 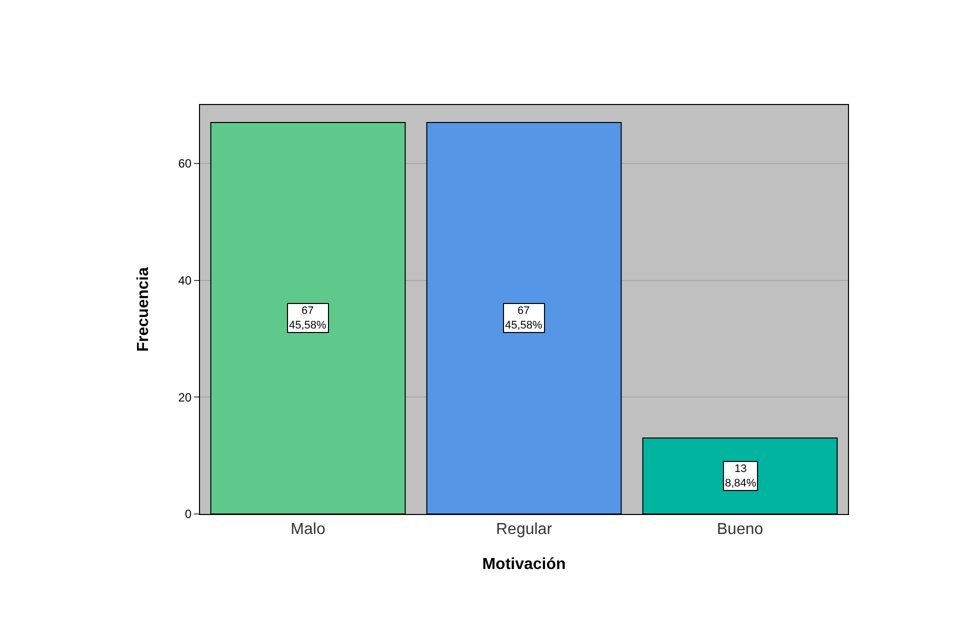 I want to click on x-tick-label: Regular, so click(x=524, y=529).